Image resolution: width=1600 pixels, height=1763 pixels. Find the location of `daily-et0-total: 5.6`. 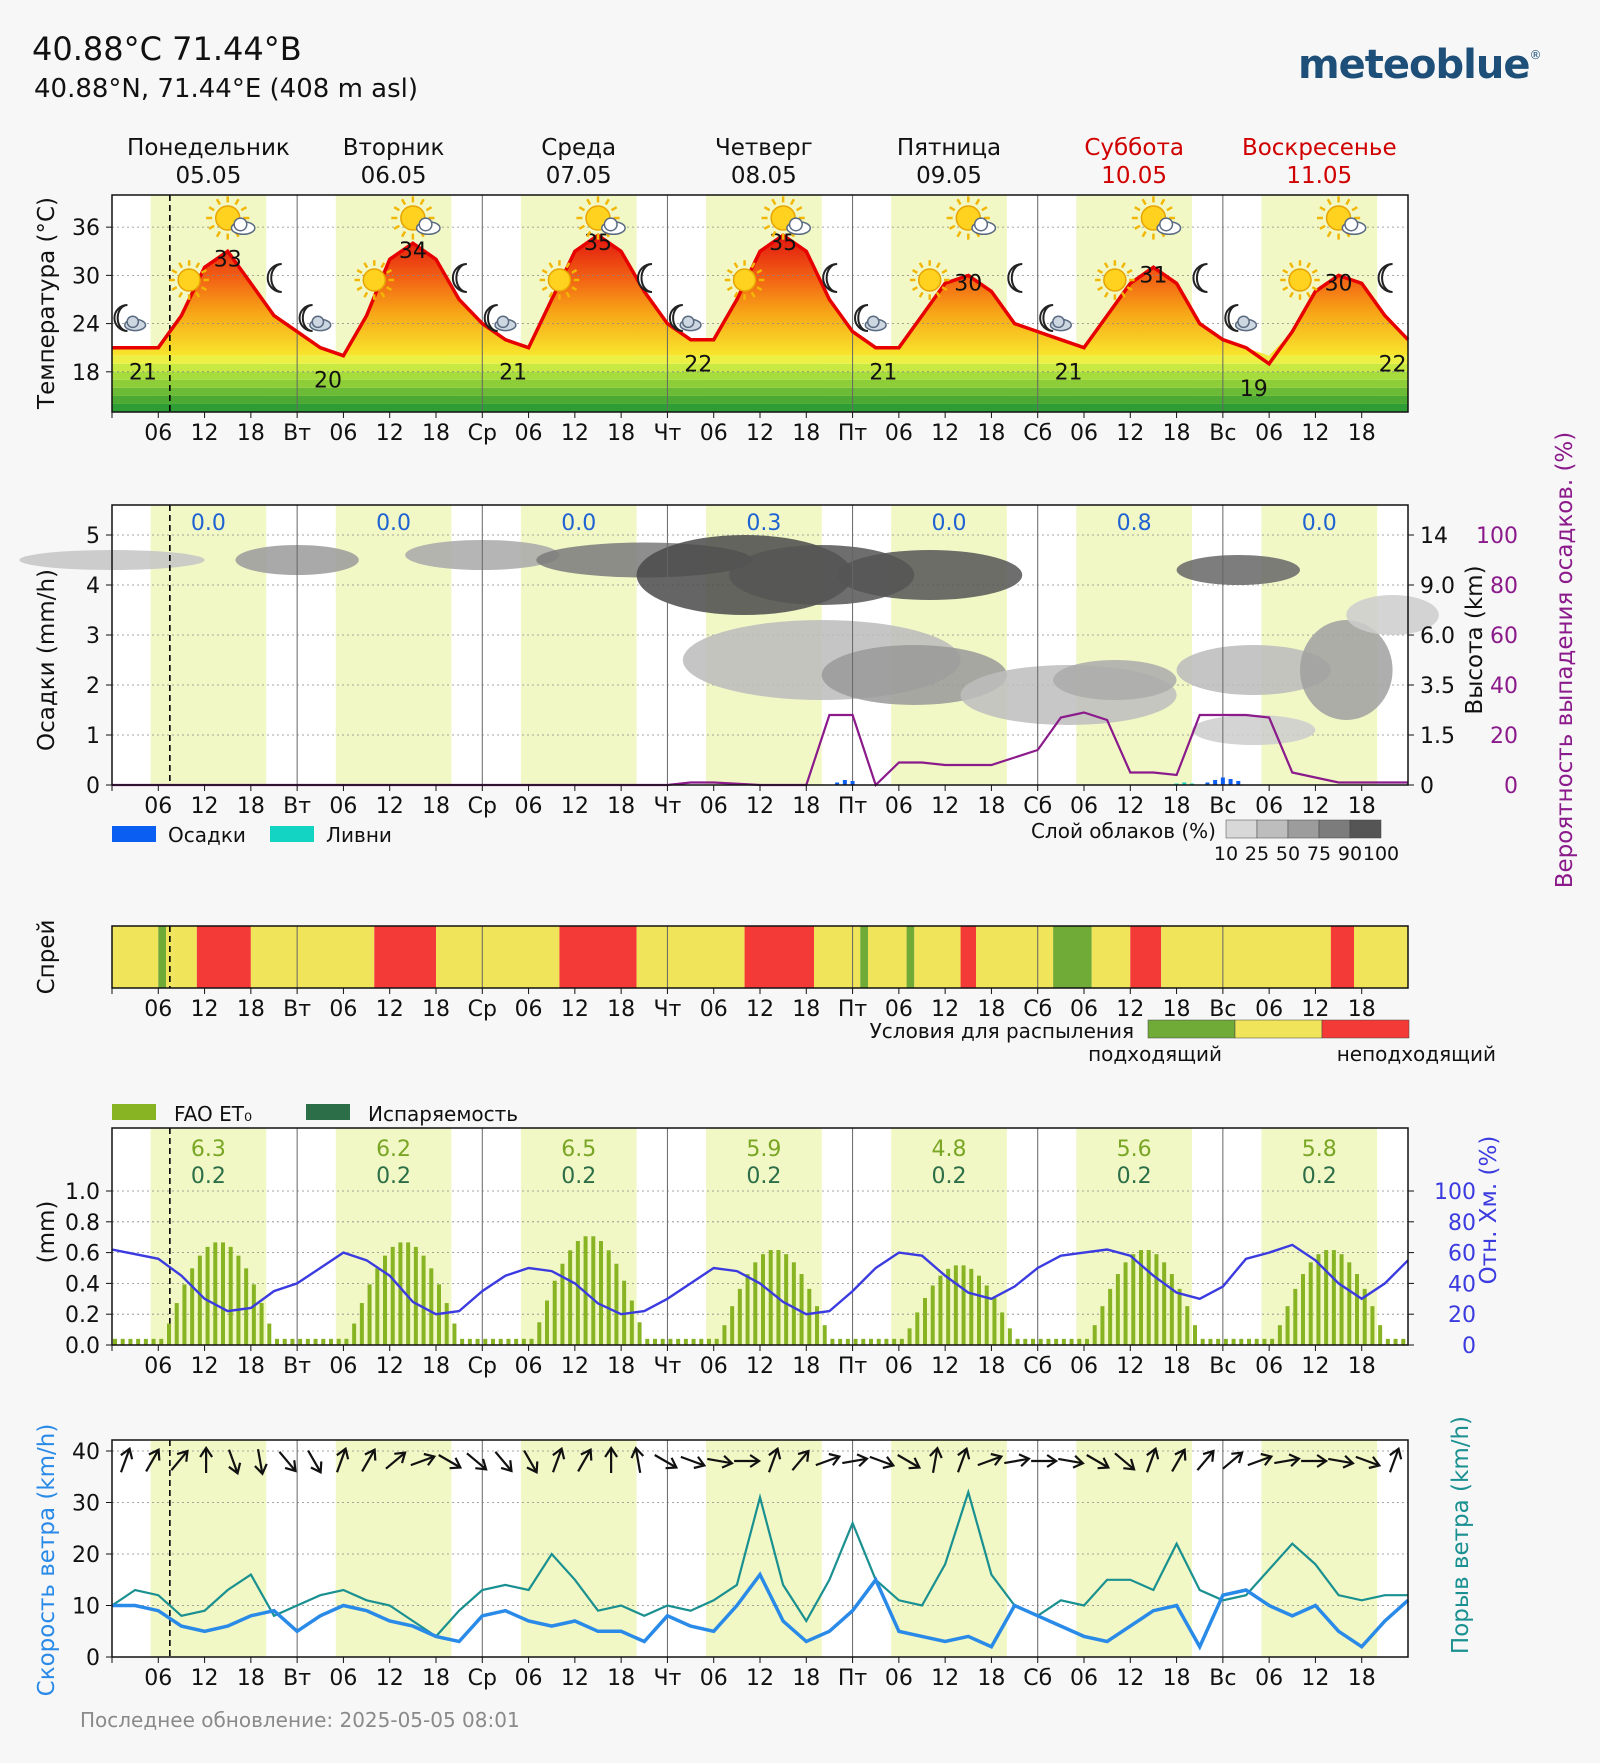

daily-et0-total: 5.6 is located at coordinates (1134, 1149).